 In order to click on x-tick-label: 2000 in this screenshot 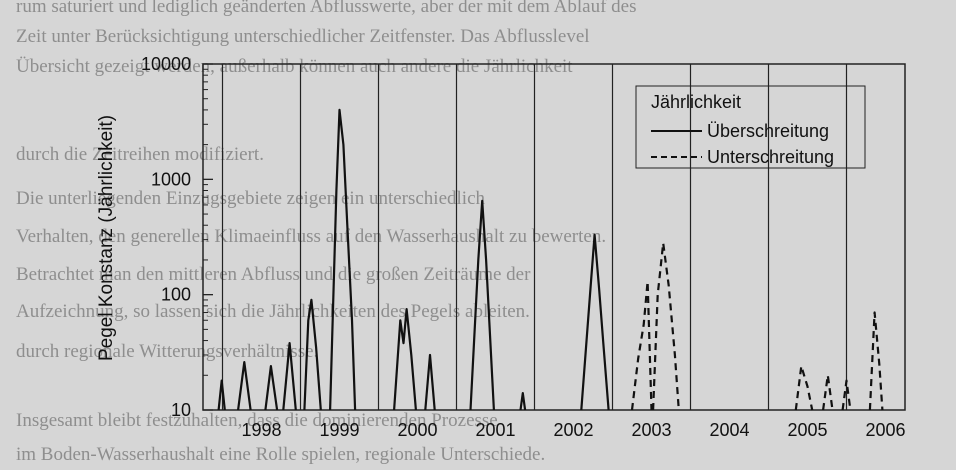, I will do `click(417, 430)`.